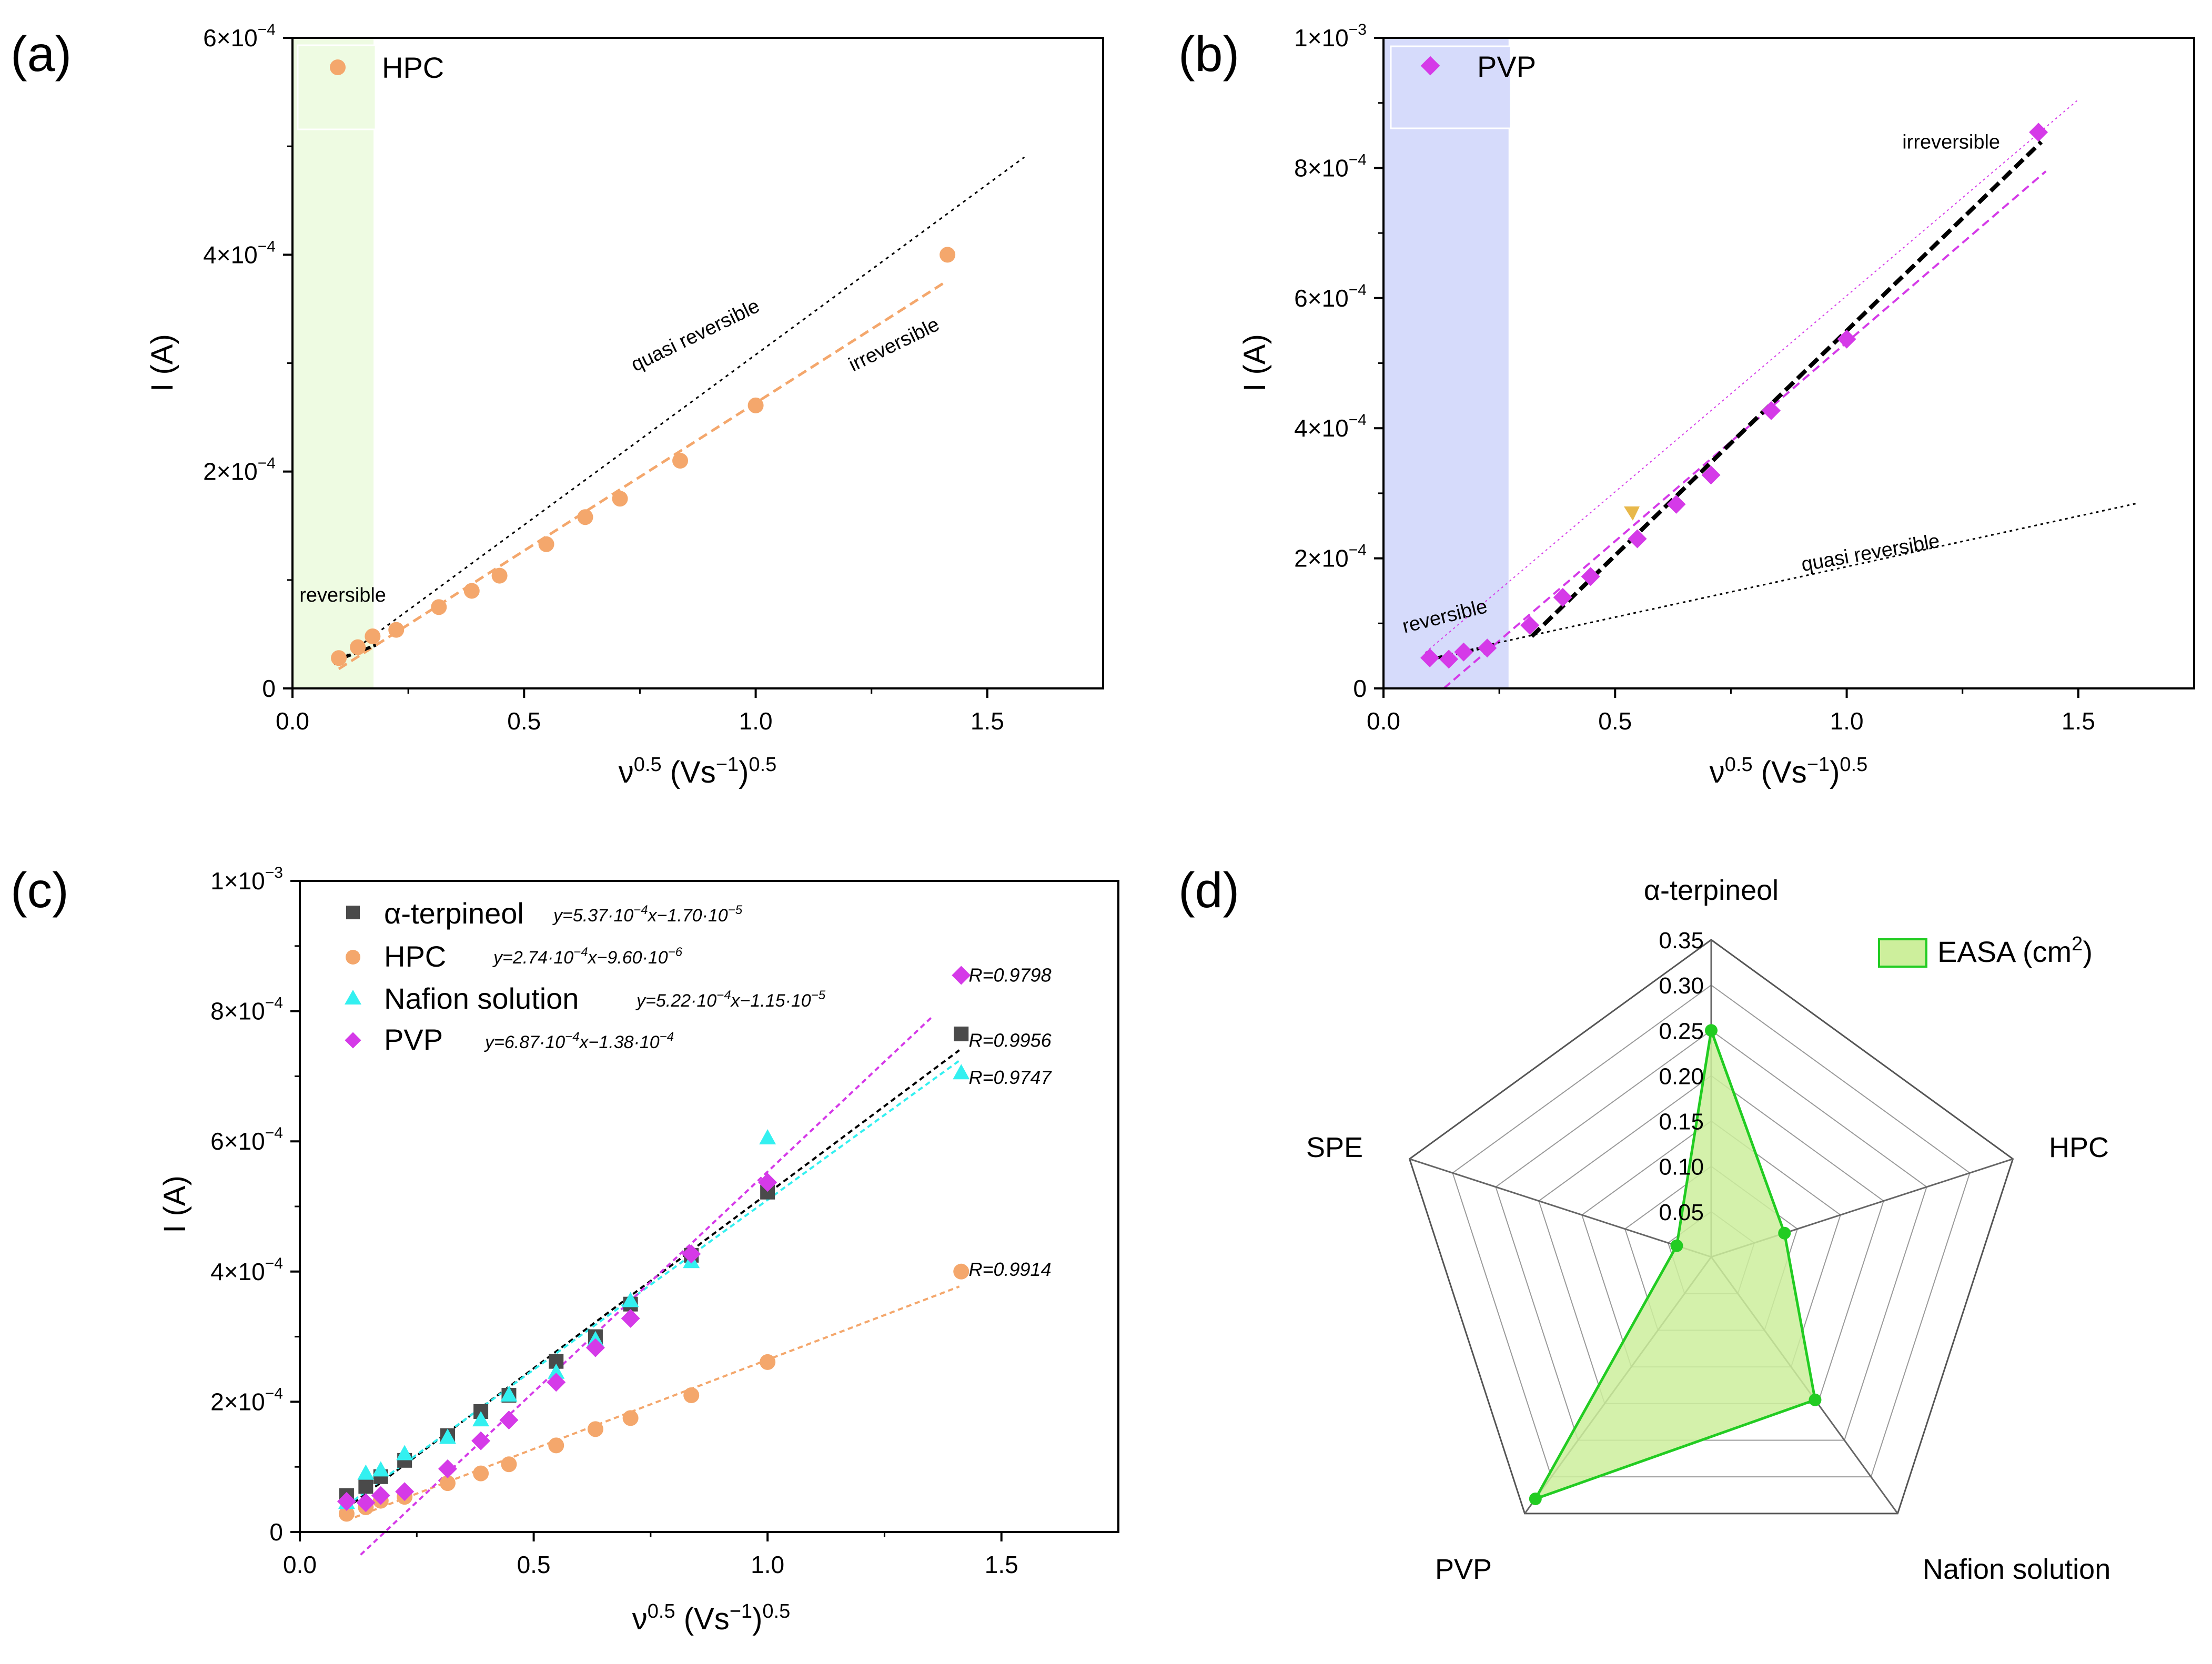 The width and height of the screenshot is (2212, 1664). What do you see at coordinates (246, 879) in the screenshot?
I see `panel-c-y-tick-label-5: 1×10⁻³` at bounding box center [246, 879].